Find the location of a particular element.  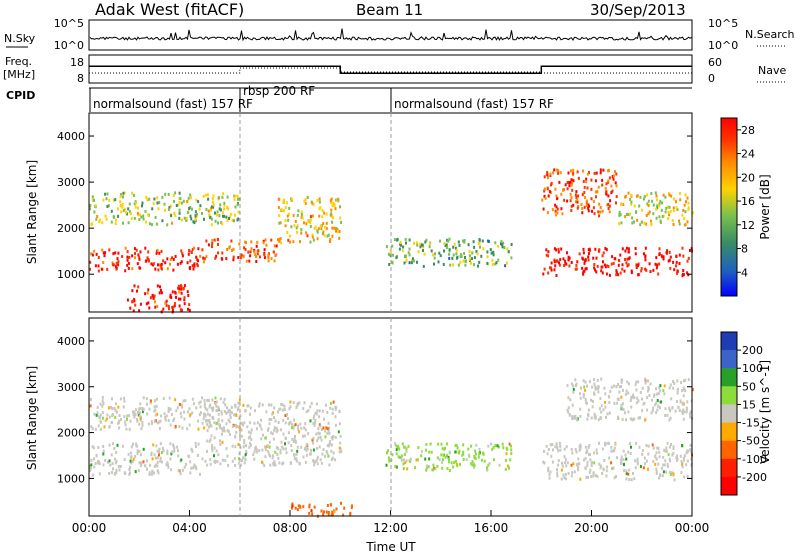

x-tick-label: 00:00 is located at coordinates (89, 528).